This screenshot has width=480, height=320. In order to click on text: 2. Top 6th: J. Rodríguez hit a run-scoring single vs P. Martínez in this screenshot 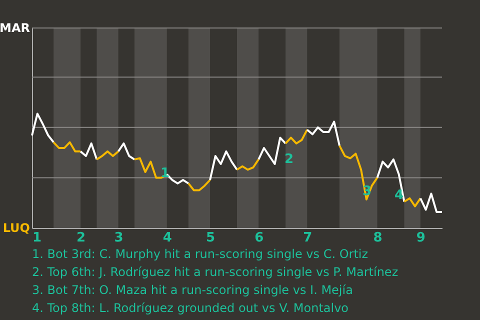, I will do `click(215, 272)`.